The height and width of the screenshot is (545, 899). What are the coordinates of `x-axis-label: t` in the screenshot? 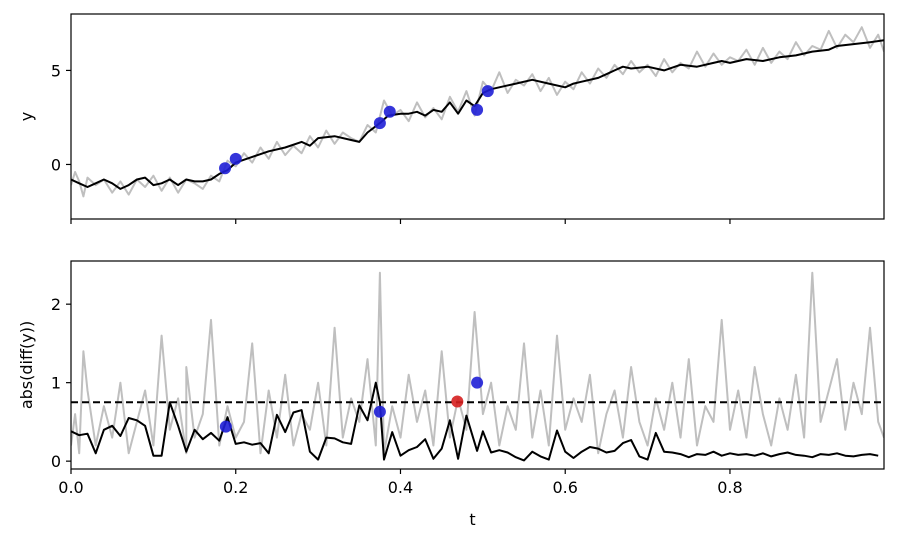 It's located at (472, 519).